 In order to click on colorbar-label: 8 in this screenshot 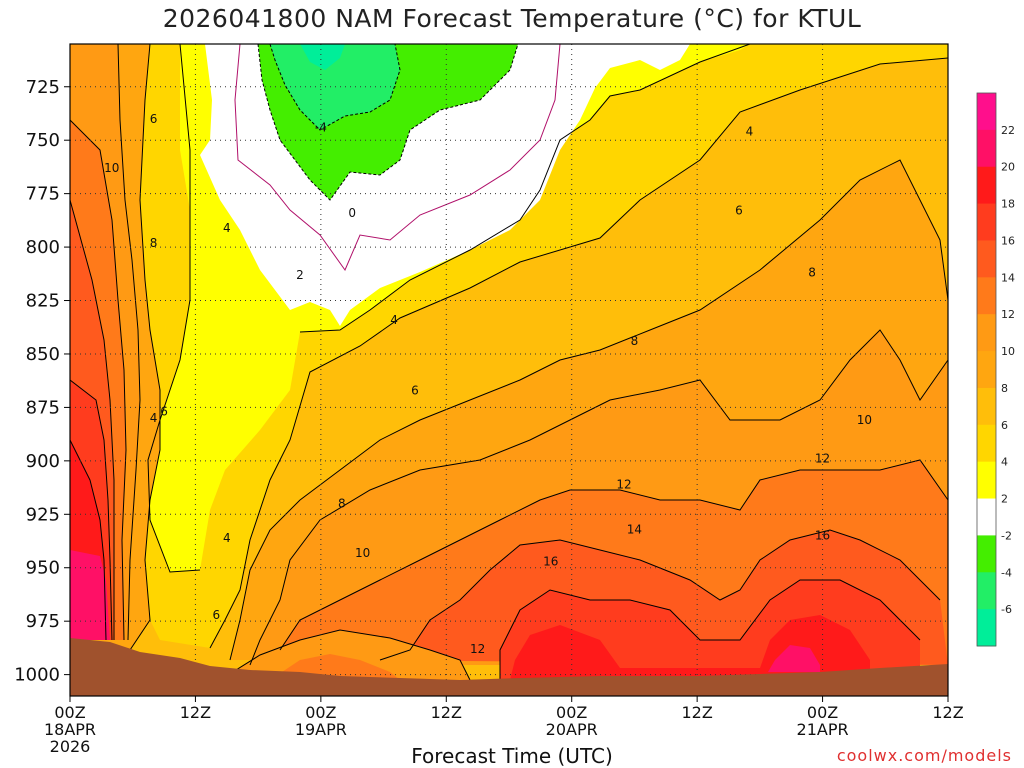, I will do `click(1004, 388)`.